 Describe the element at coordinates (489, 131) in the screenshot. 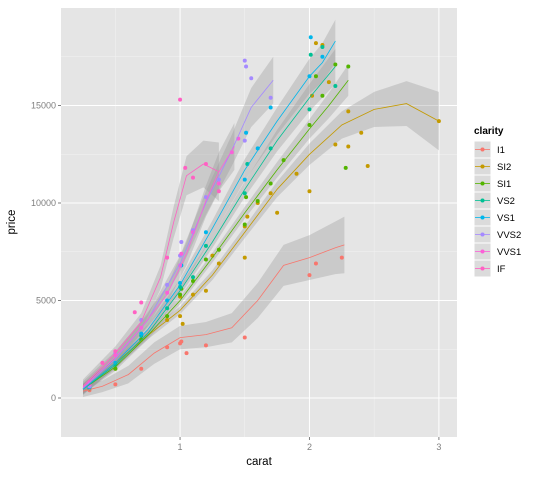

I see `legend-title: clarity` at that location.